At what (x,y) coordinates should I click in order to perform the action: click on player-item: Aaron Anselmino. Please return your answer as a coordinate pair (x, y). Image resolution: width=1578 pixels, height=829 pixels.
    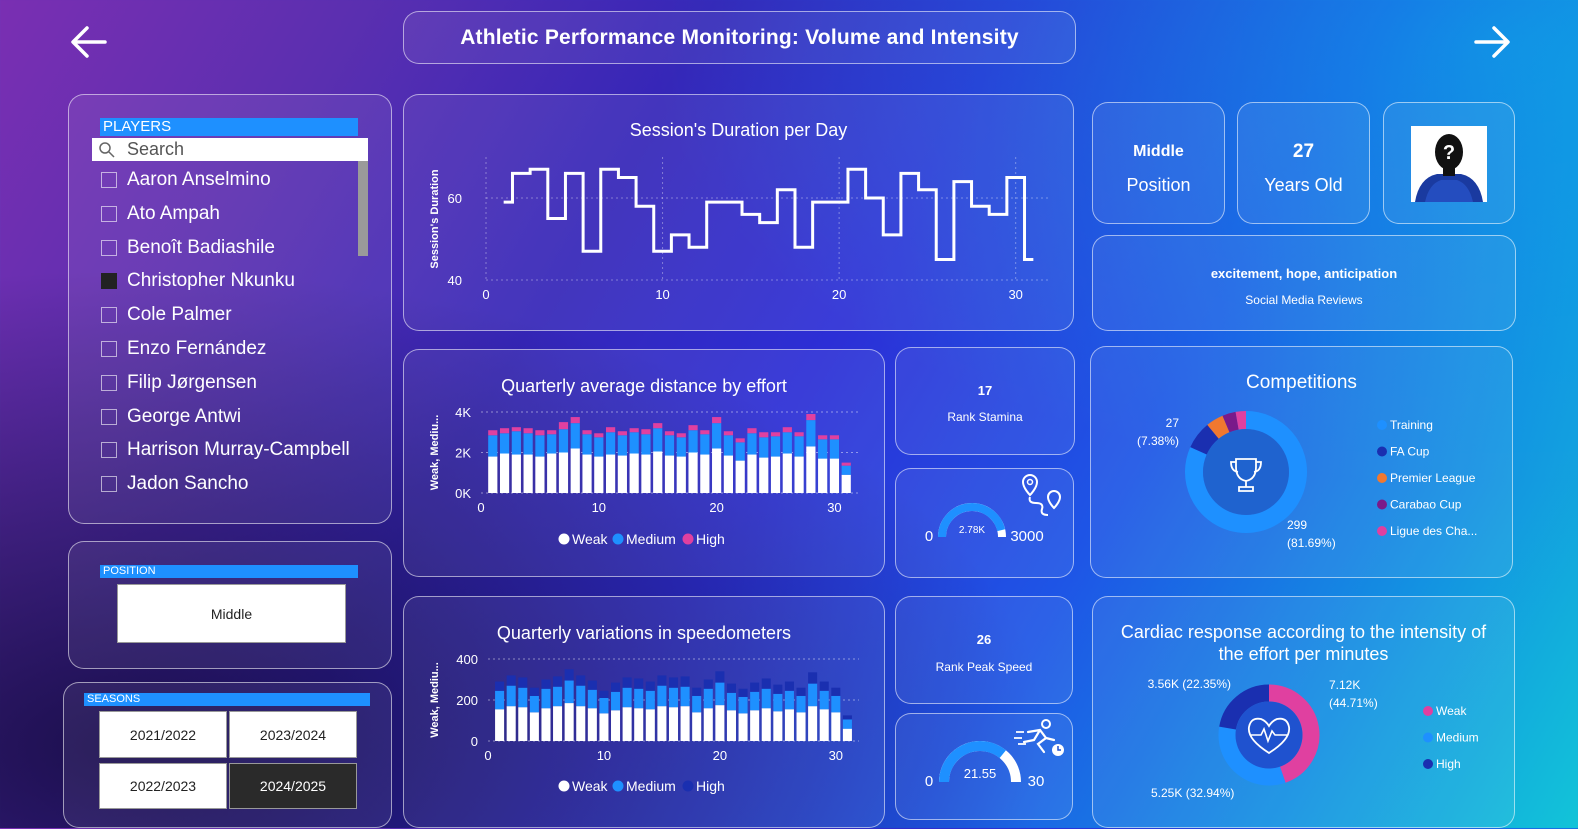
    Looking at the image, I should click on (186, 180).